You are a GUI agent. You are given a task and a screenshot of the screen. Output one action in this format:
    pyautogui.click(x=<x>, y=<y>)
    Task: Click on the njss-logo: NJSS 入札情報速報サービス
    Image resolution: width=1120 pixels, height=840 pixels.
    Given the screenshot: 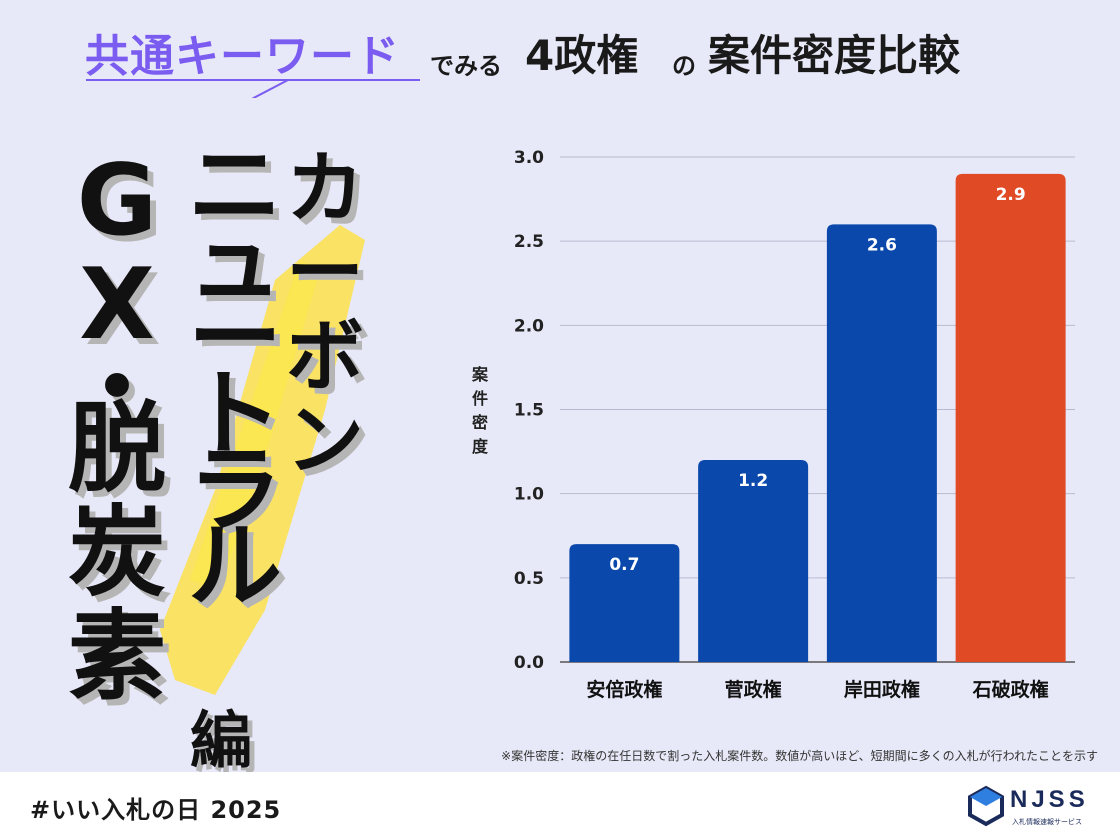 What is the action you would take?
    pyautogui.click(x=1033, y=807)
    